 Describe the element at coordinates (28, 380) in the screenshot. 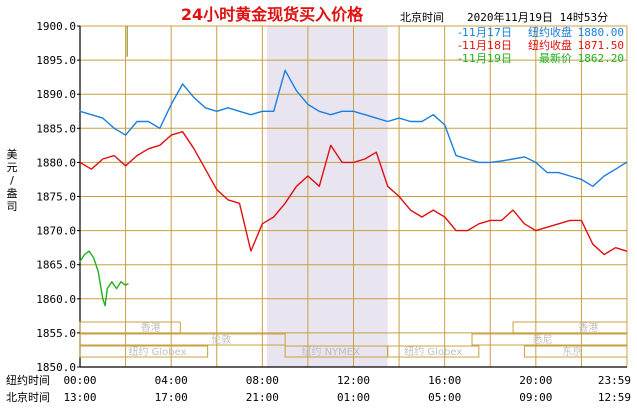

I see `x-row-label-newyork: 纽约时间` at that location.